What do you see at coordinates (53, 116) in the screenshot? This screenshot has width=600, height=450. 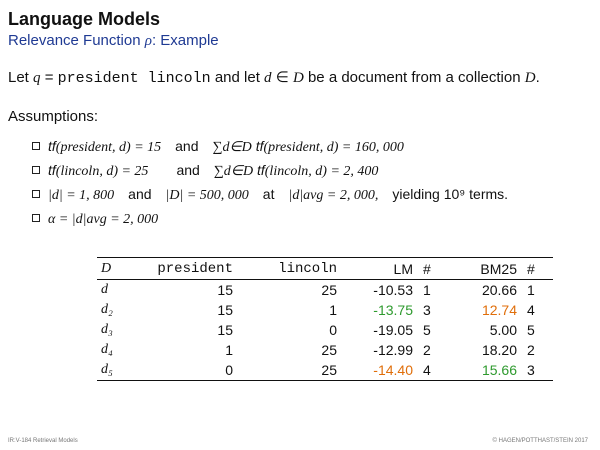 I see `assumptions-heading: Assumptions:` at bounding box center [53, 116].